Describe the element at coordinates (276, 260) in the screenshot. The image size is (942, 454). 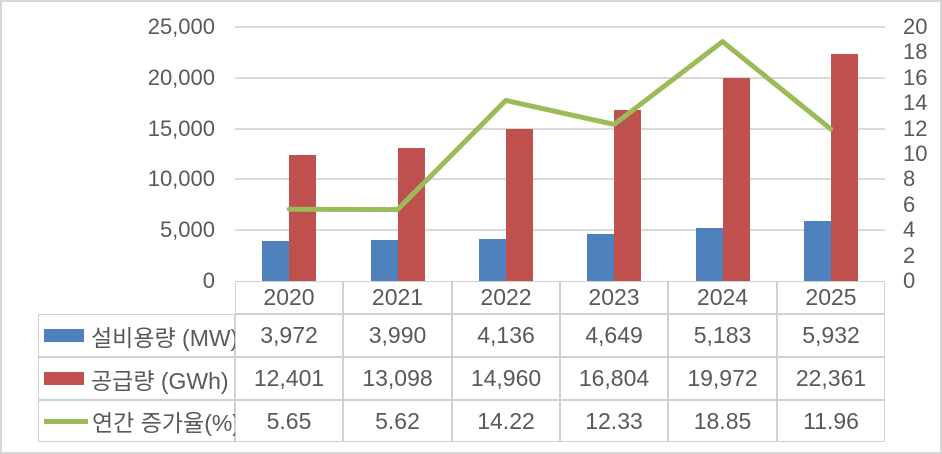
I see `bar-0-2020` at that location.